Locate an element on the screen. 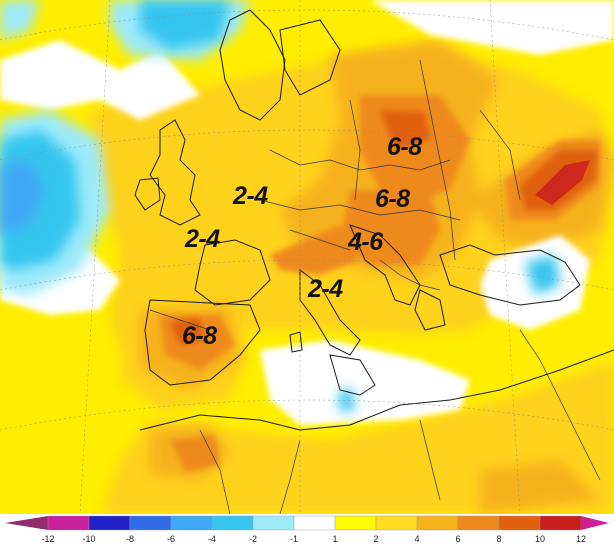  anomaly-label-poland: 6-8 is located at coordinates (392, 199).